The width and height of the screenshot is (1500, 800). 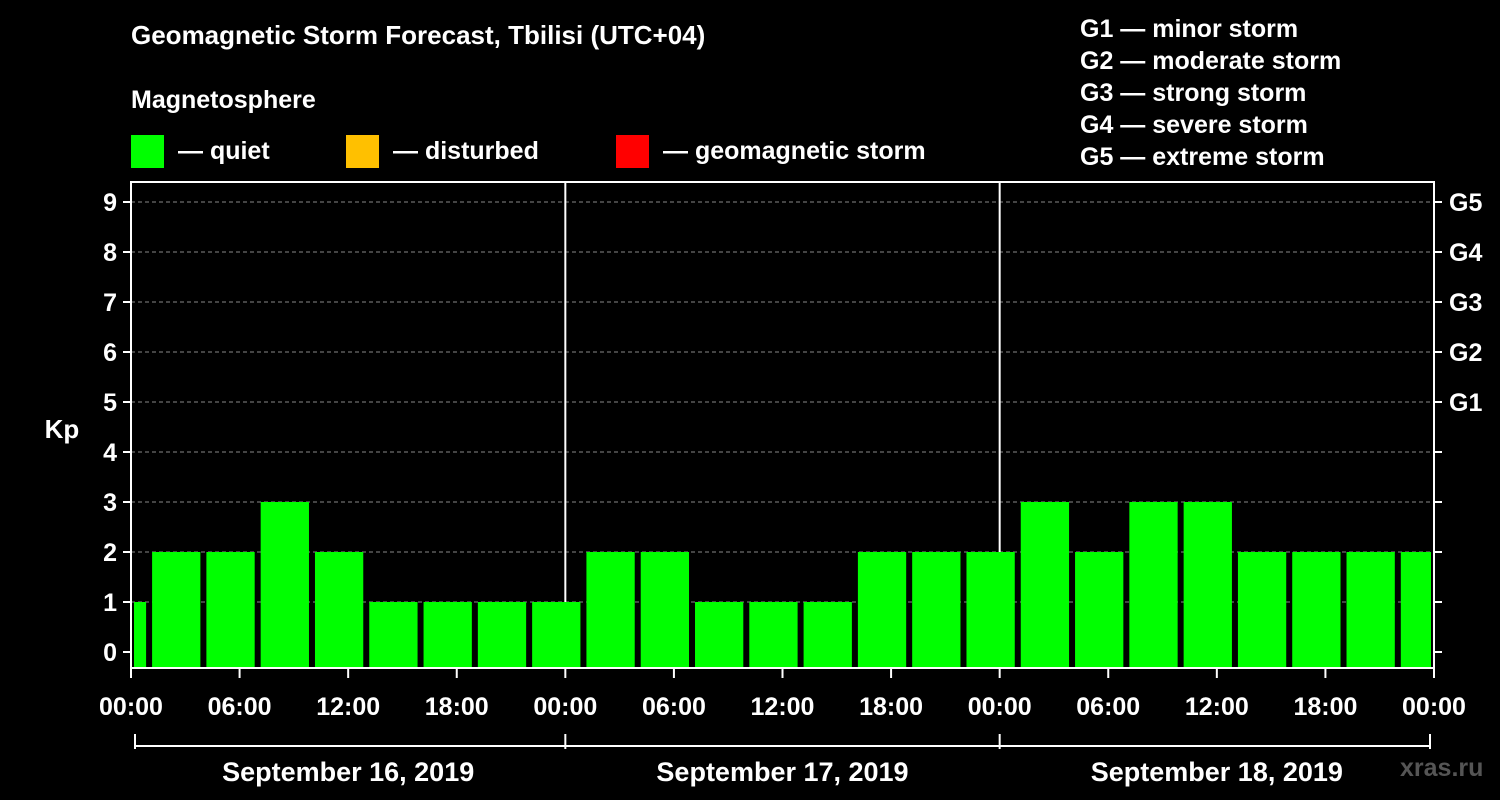 I want to click on storm-scale-g4: G4 — severe storm, so click(x=1194, y=125).